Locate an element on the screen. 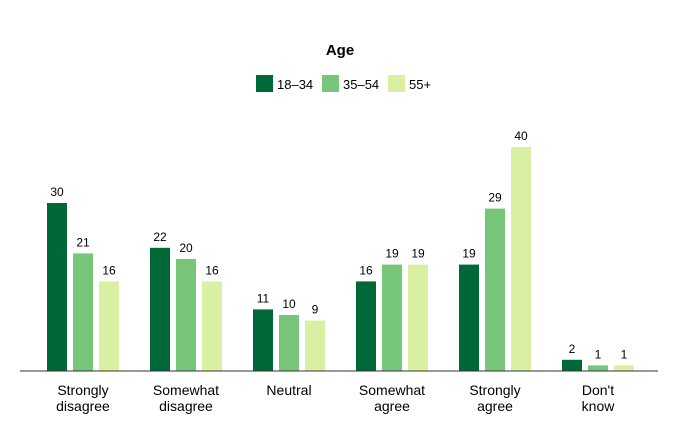  x-tick-label-2: Somewhat disagree is located at coordinates (186, 398).